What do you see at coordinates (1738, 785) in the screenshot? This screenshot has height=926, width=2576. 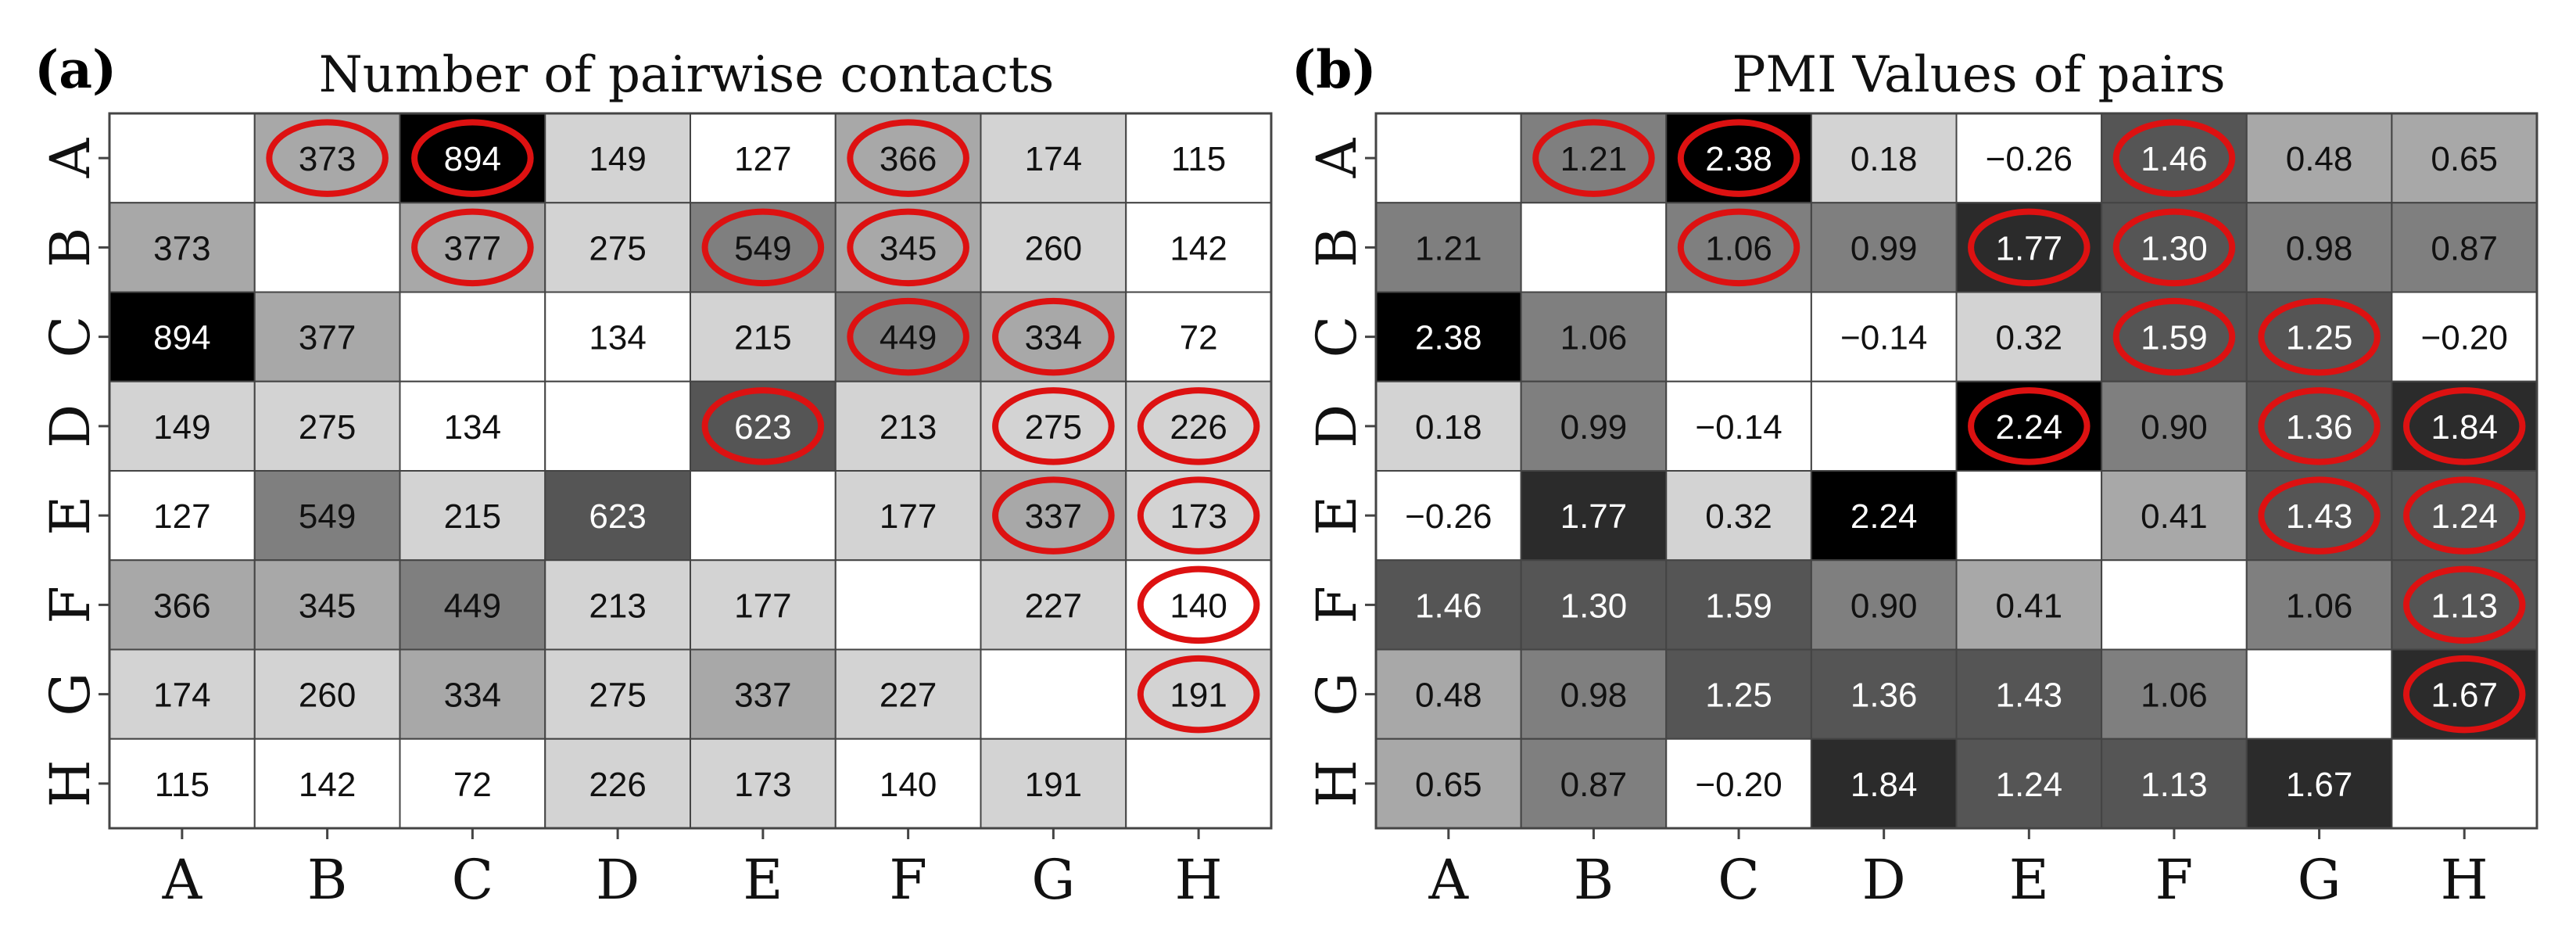 I see `panel-b-cell-value-HC: −0.20` at bounding box center [1738, 785].